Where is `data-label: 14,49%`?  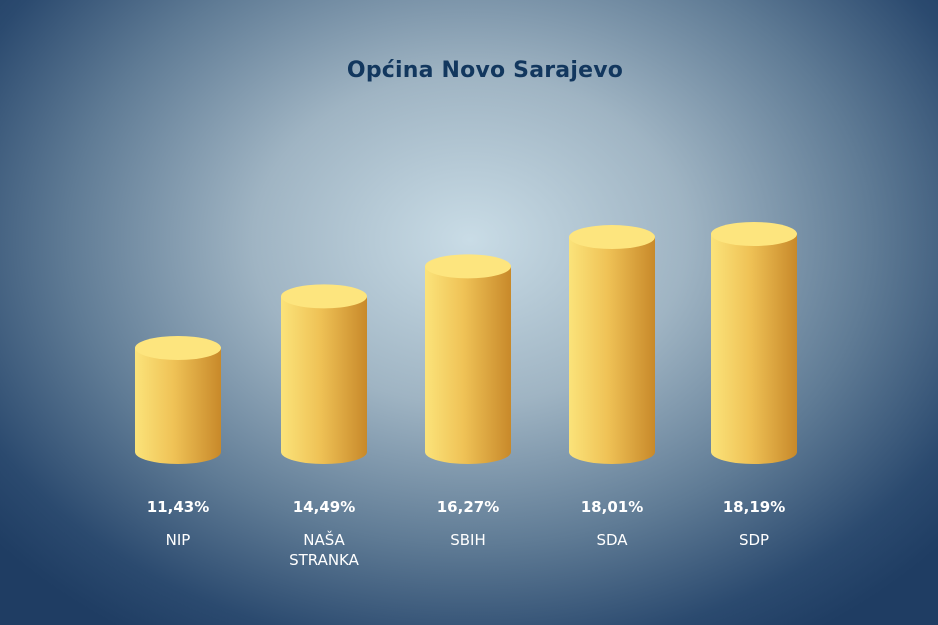
data-label: 14,49% is located at coordinates (324, 507).